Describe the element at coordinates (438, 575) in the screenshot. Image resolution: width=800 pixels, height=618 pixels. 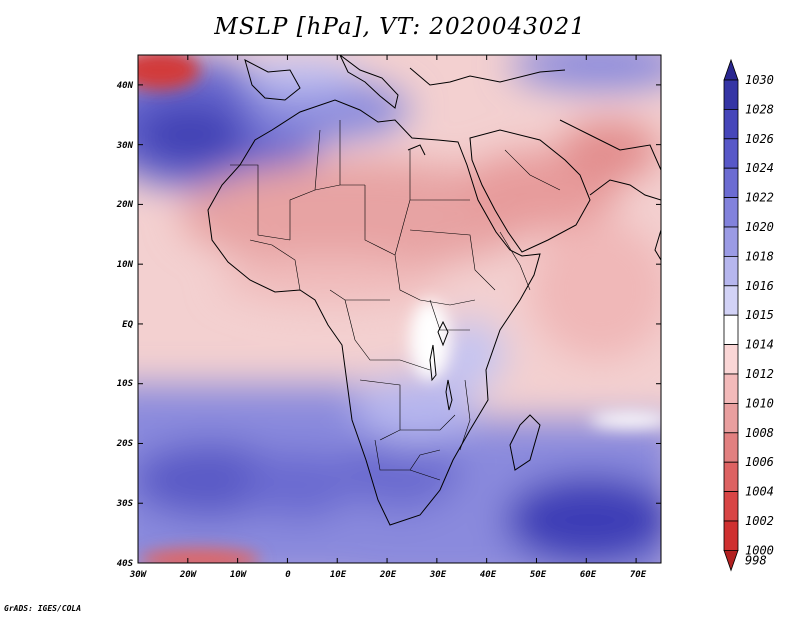
I see `lon-tick-label: 30E` at that location.